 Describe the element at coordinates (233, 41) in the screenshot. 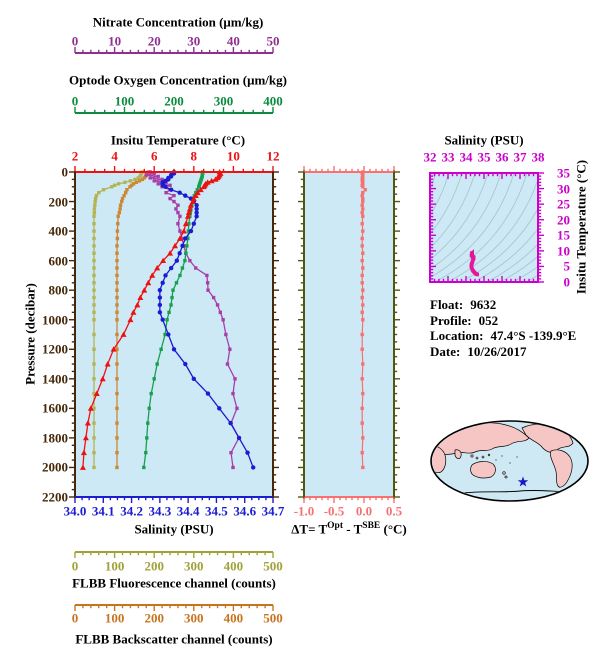

I see `nitrate-tick-label: 40` at that location.